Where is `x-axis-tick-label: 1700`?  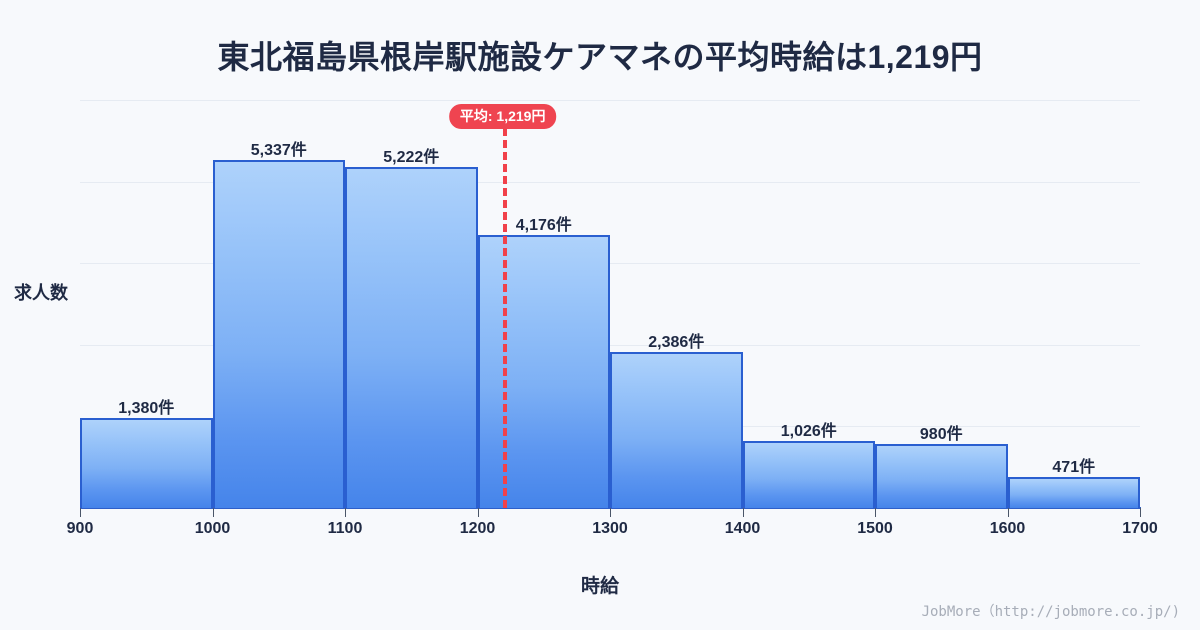 x-axis-tick-label: 1700 is located at coordinates (1140, 528).